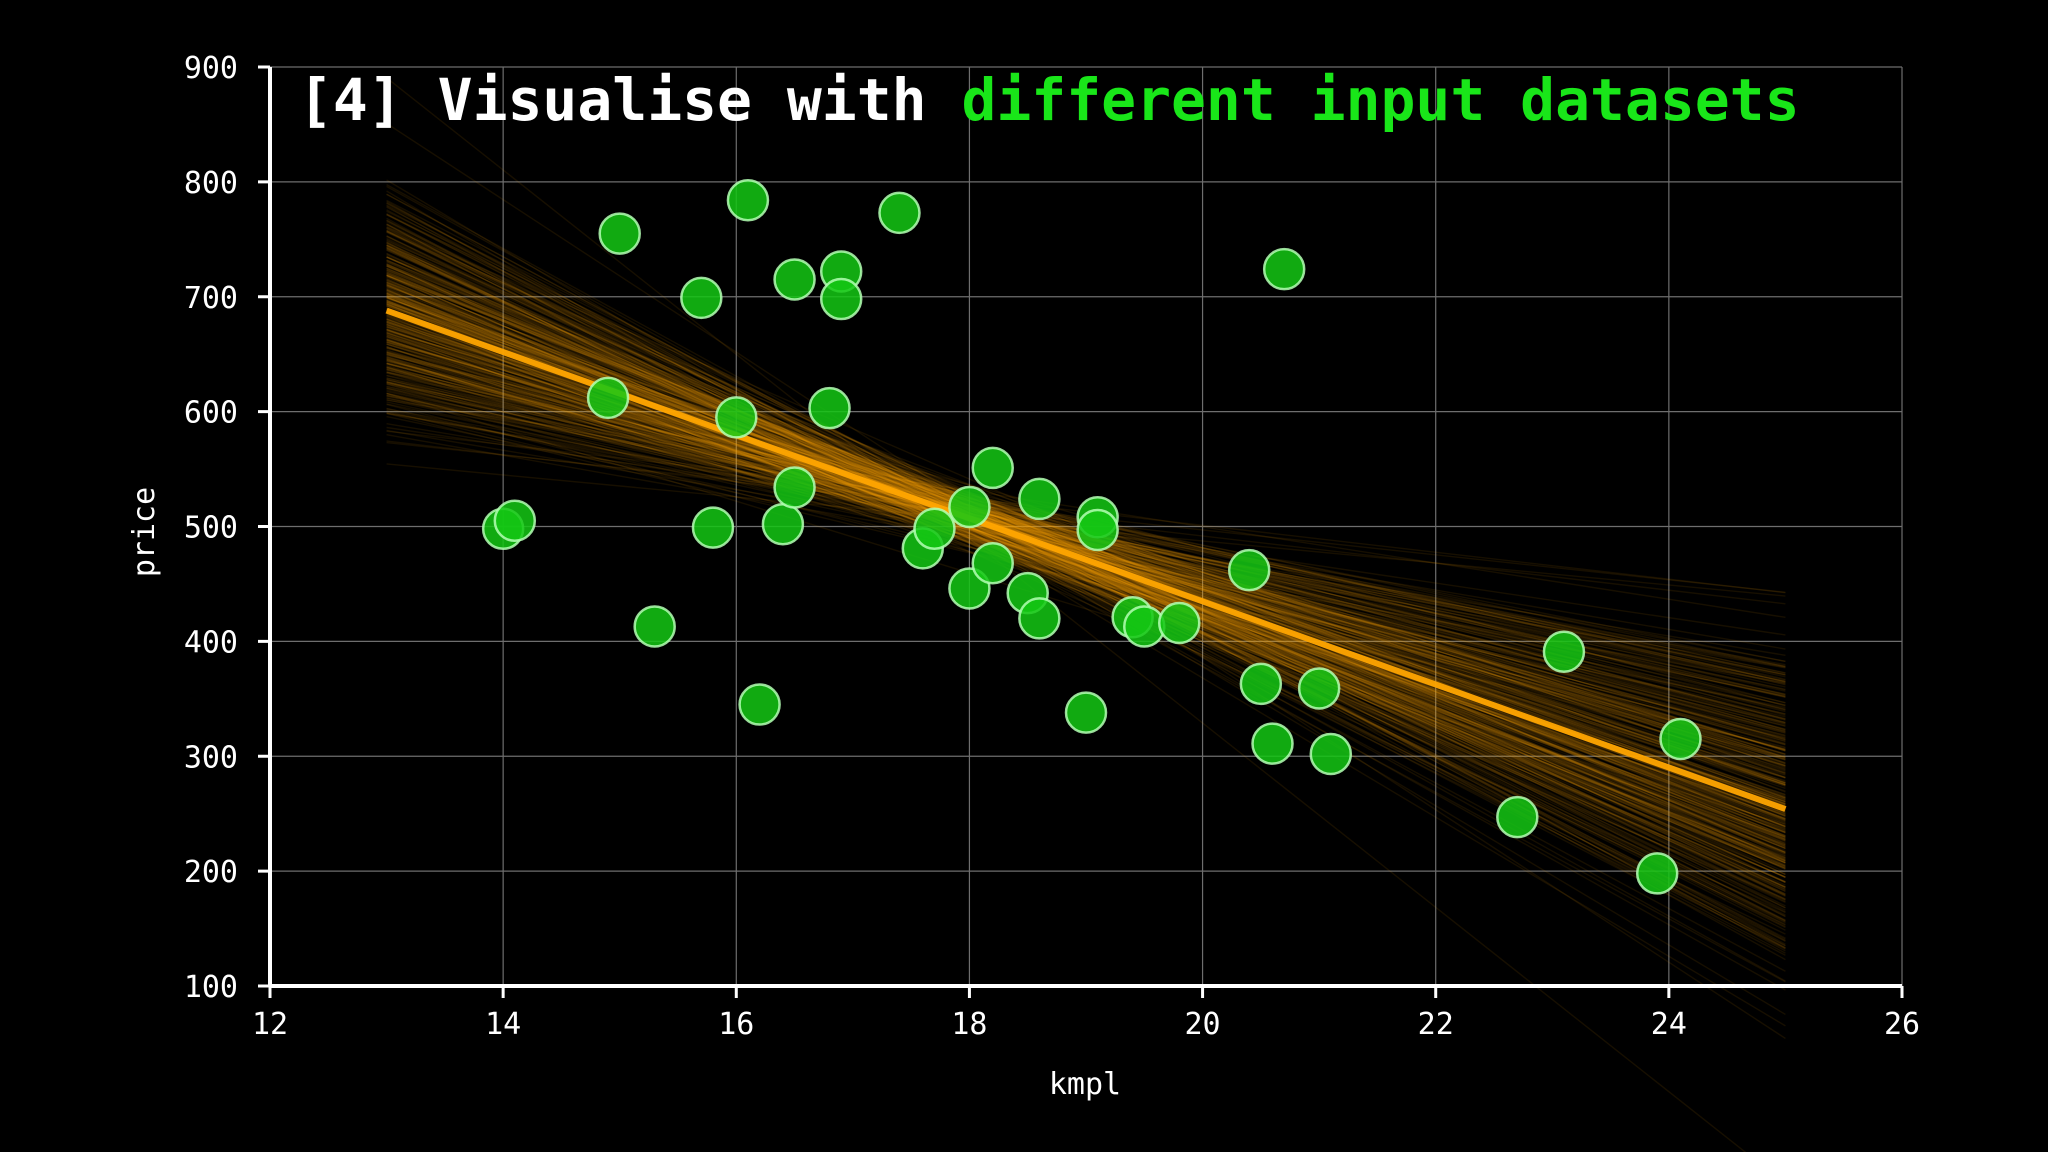 The image size is (2048, 1152). I want to click on y-tick-label: 400, so click(211, 642).